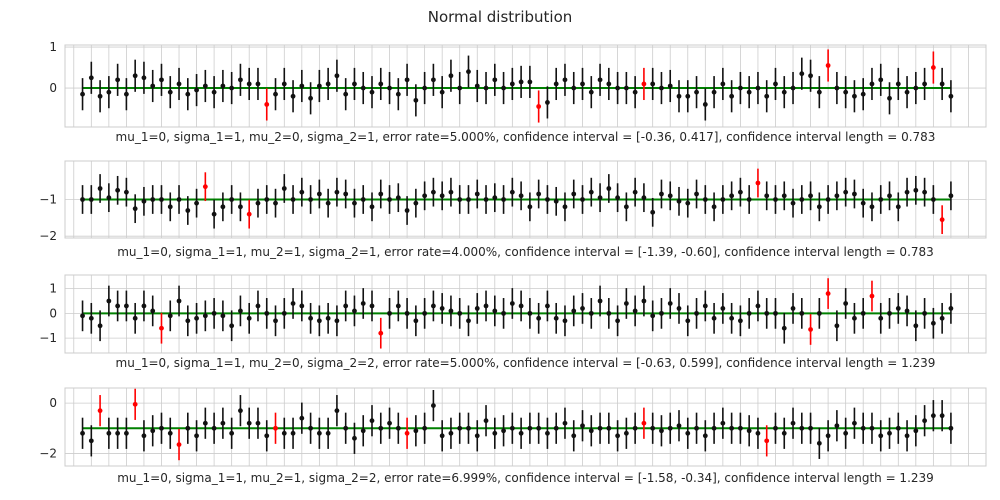 The height and width of the screenshot is (500, 1000). Describe the element at coordinates (53, 47) in the screenshot. I see `y-tick-label: 1` at that location.